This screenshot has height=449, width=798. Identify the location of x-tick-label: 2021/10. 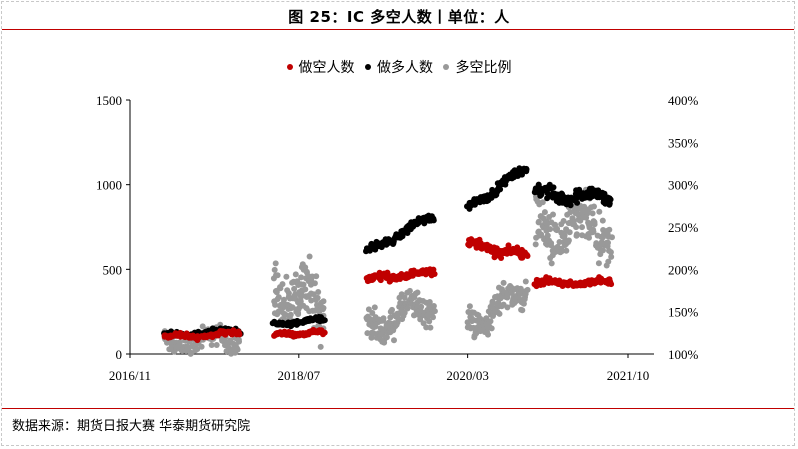
(628, 375).